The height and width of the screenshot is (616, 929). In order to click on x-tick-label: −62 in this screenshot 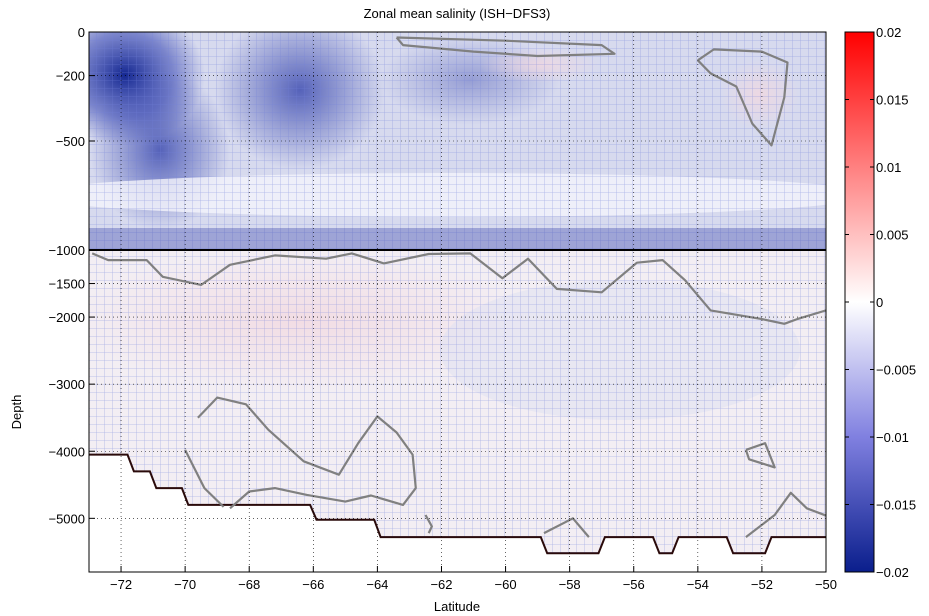, I will do `click(441, 584)`.